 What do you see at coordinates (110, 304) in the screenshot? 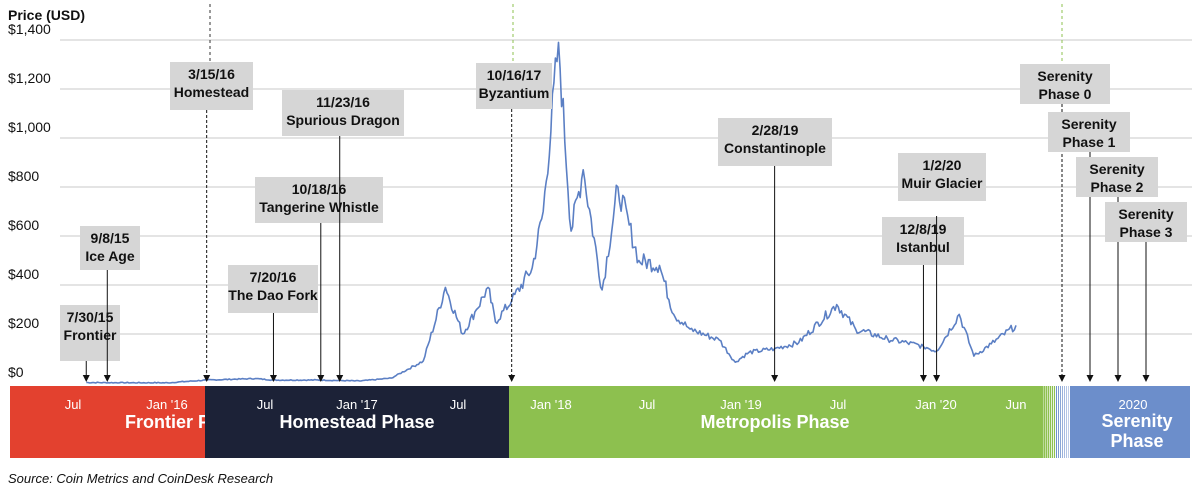
I see `annotation-callout: 9/8/15 Ice Age` at bounding box center [110, 304].